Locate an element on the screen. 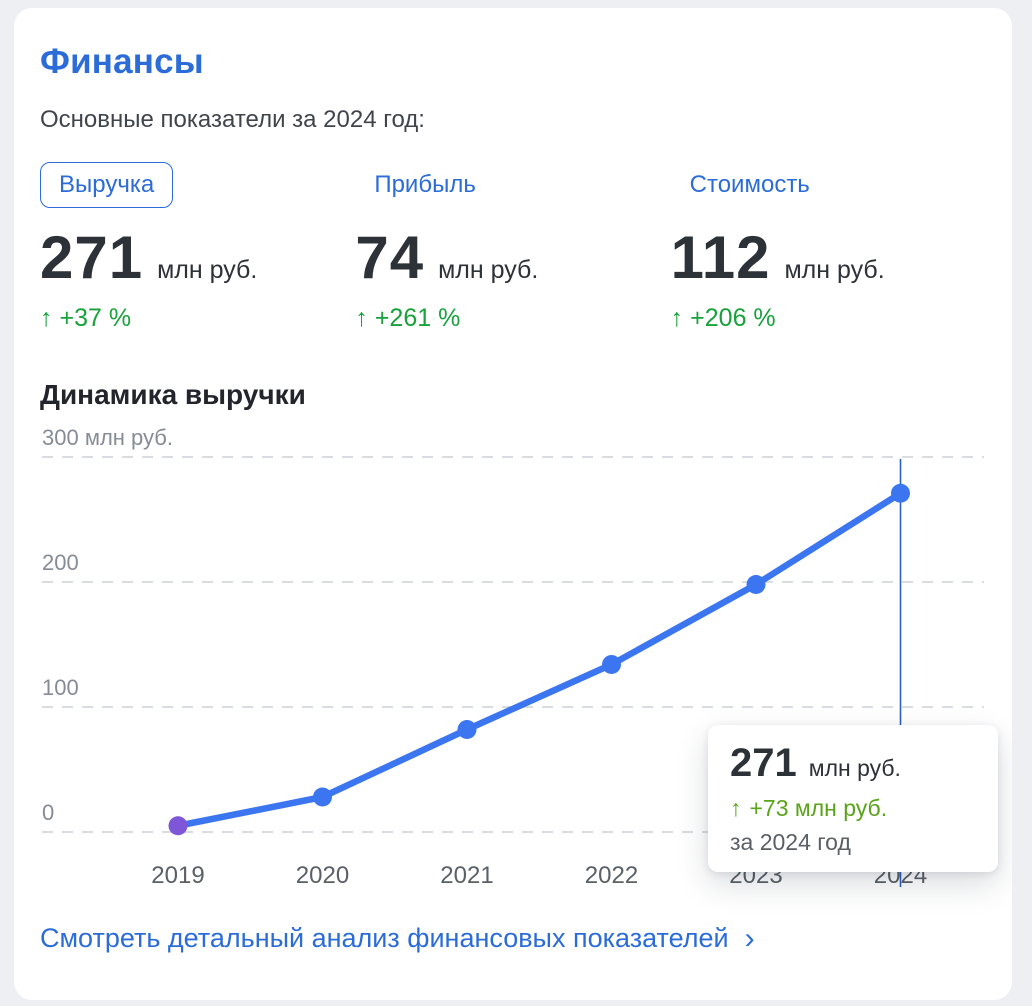 The width and height of the screenshot is (1032, 1006). y-axis-label: 0 is located at coordinates (48, 812).